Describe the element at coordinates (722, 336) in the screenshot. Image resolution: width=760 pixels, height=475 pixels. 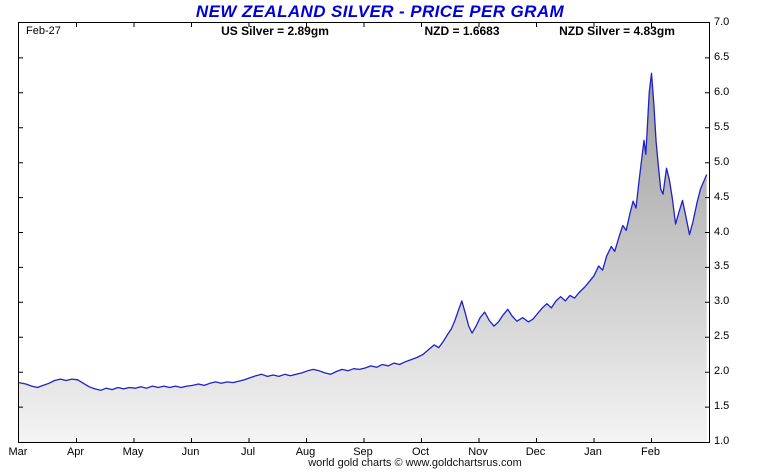
I see `y-axis-label: 2.5` at that location.